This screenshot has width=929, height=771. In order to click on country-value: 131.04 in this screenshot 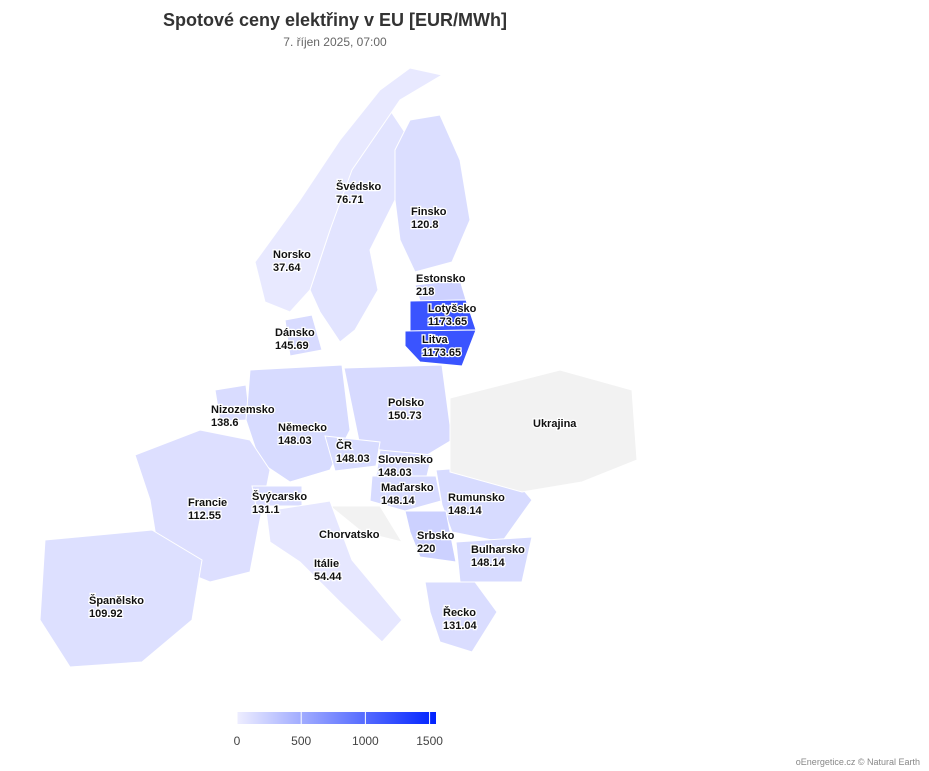, I will do `click(460, 626)`.